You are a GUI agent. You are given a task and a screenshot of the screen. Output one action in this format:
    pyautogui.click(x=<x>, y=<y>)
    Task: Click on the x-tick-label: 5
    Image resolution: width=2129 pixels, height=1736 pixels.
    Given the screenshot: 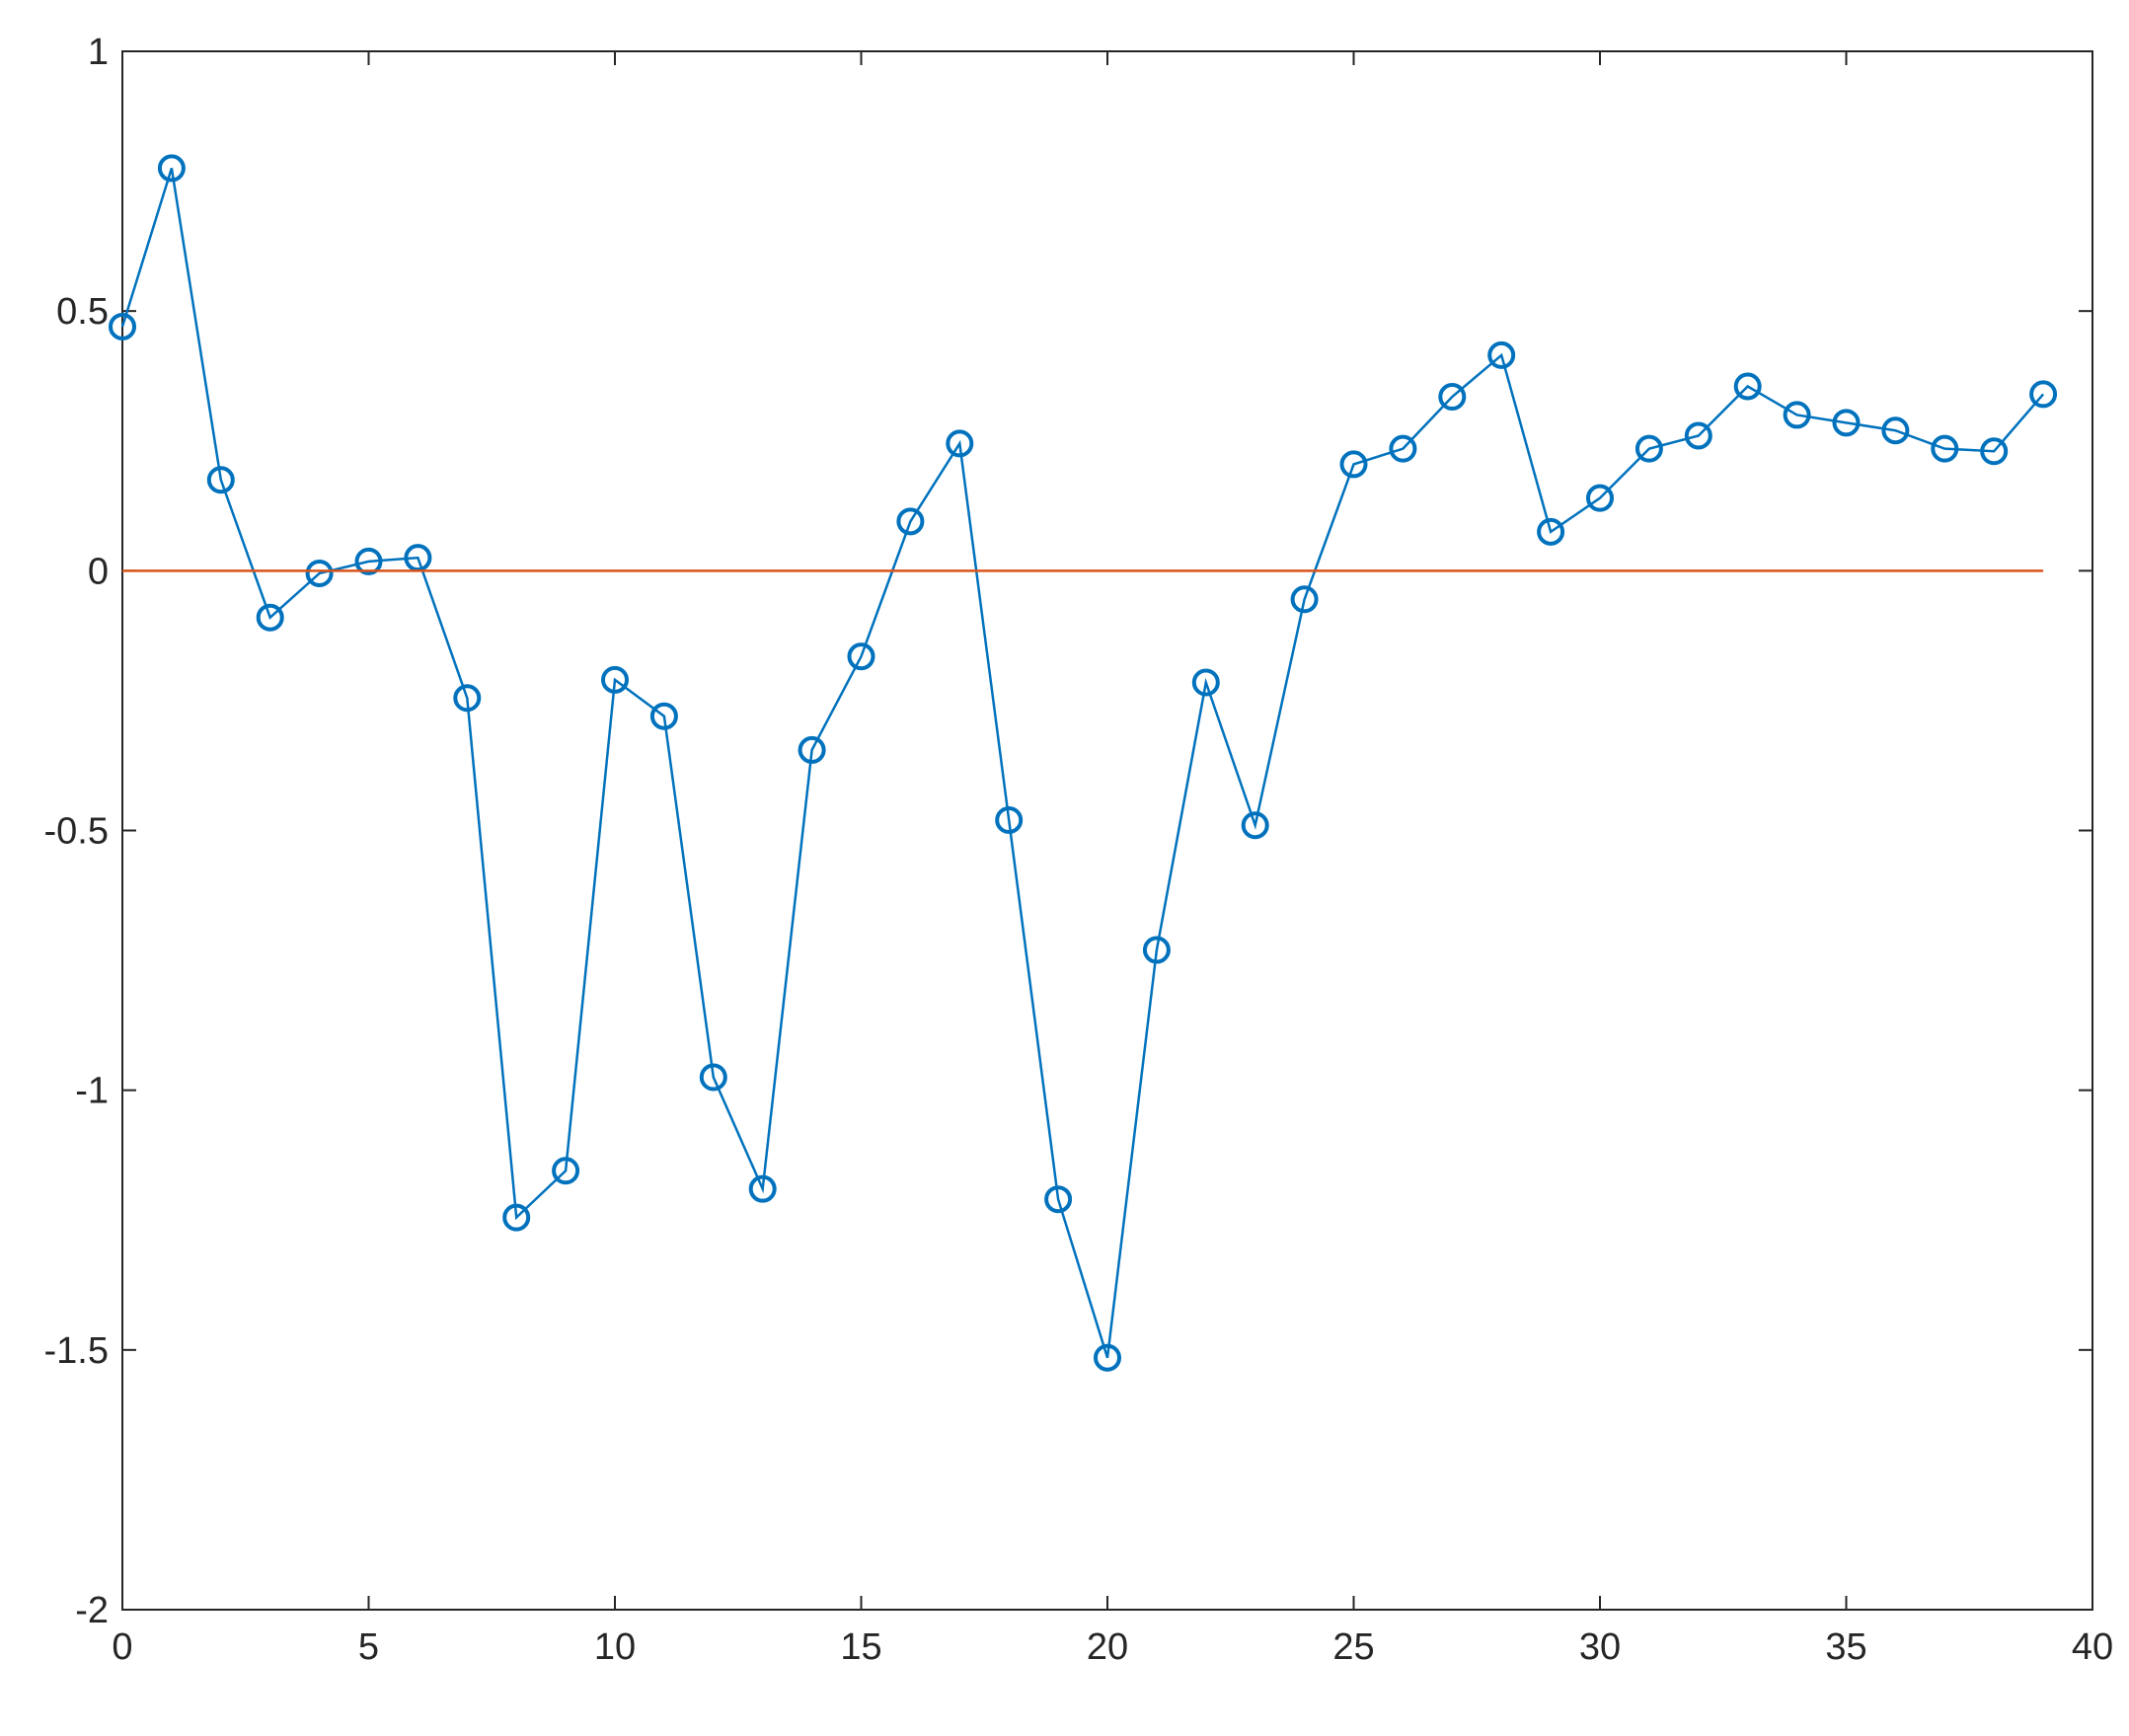 What is the action you would take?
    pyautogui.click(x=368, y=1647)
    